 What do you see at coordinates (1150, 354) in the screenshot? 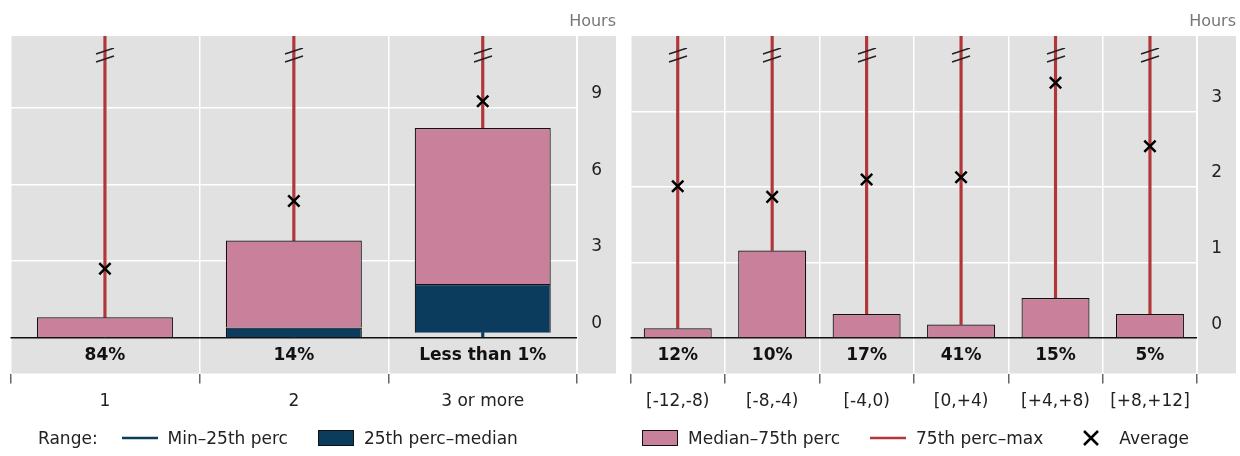
I see `annotation: 5%` at bounding box center [1150, 354].